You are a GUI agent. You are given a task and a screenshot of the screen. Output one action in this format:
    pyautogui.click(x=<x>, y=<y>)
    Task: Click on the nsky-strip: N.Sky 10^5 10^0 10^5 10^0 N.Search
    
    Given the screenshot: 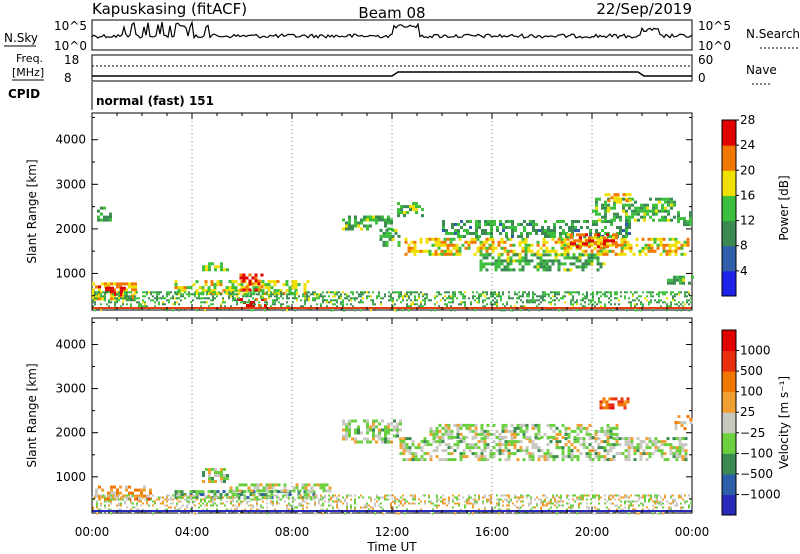 What is the action you would take?
    pyautogui.click(x=402, y=36)
    